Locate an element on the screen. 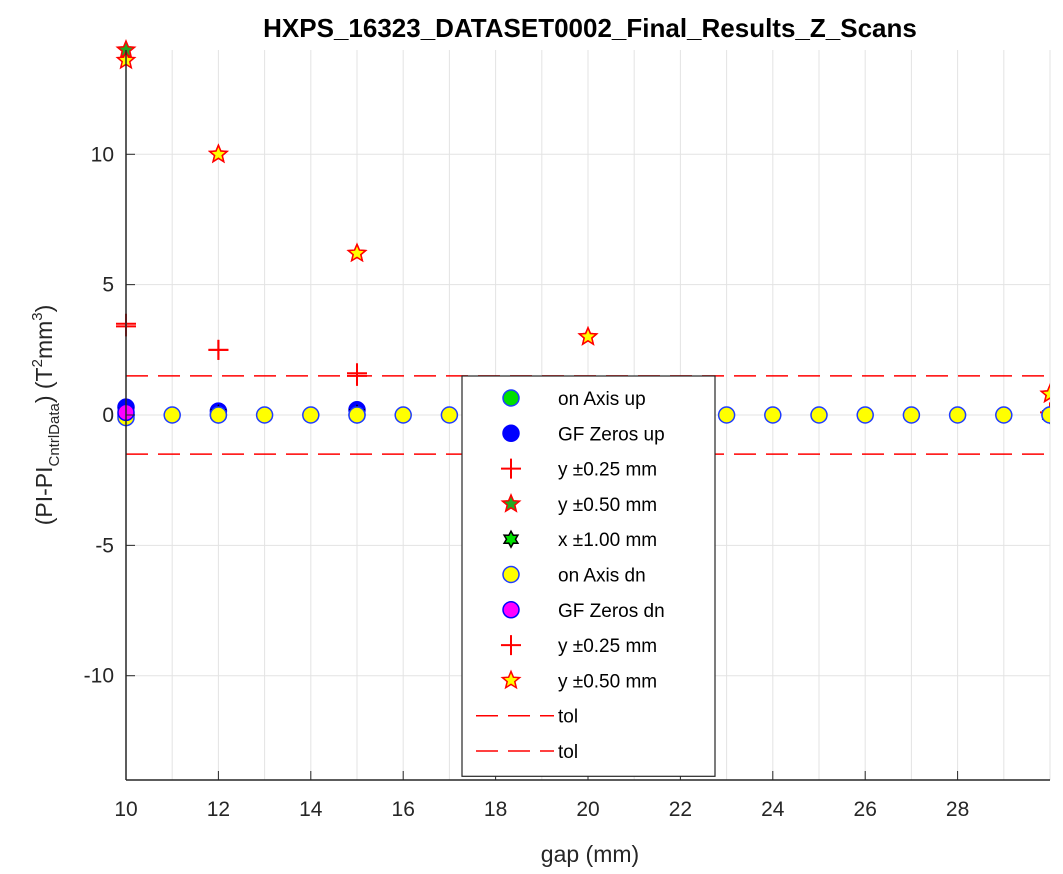  y-axis-label-superscript-2: 3 is located at coordinates (37, 316).